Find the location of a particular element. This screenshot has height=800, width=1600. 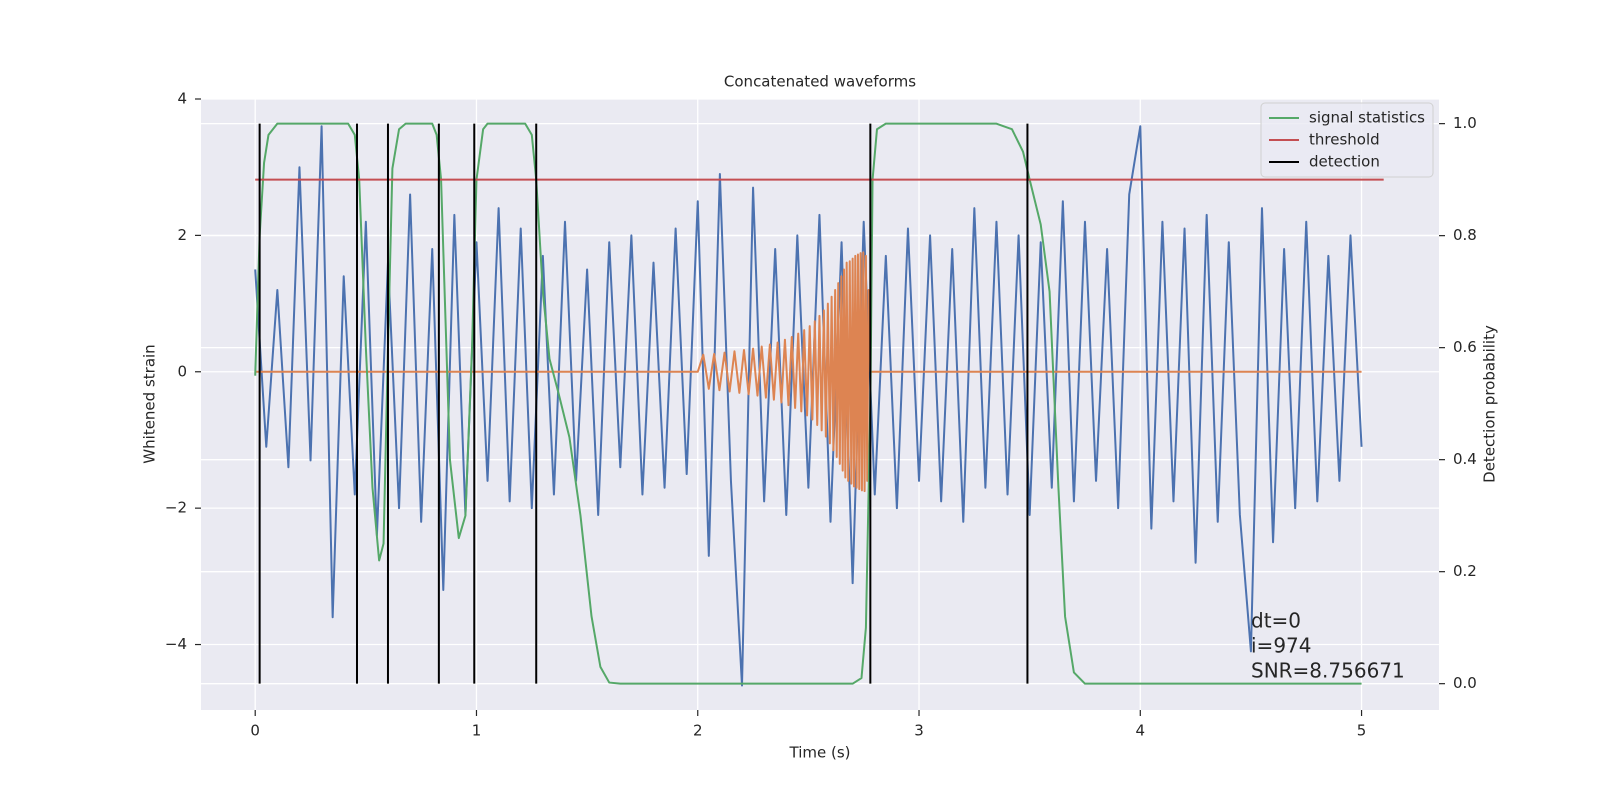

y-tick-label: −4 is located at coordinates (176, 644).